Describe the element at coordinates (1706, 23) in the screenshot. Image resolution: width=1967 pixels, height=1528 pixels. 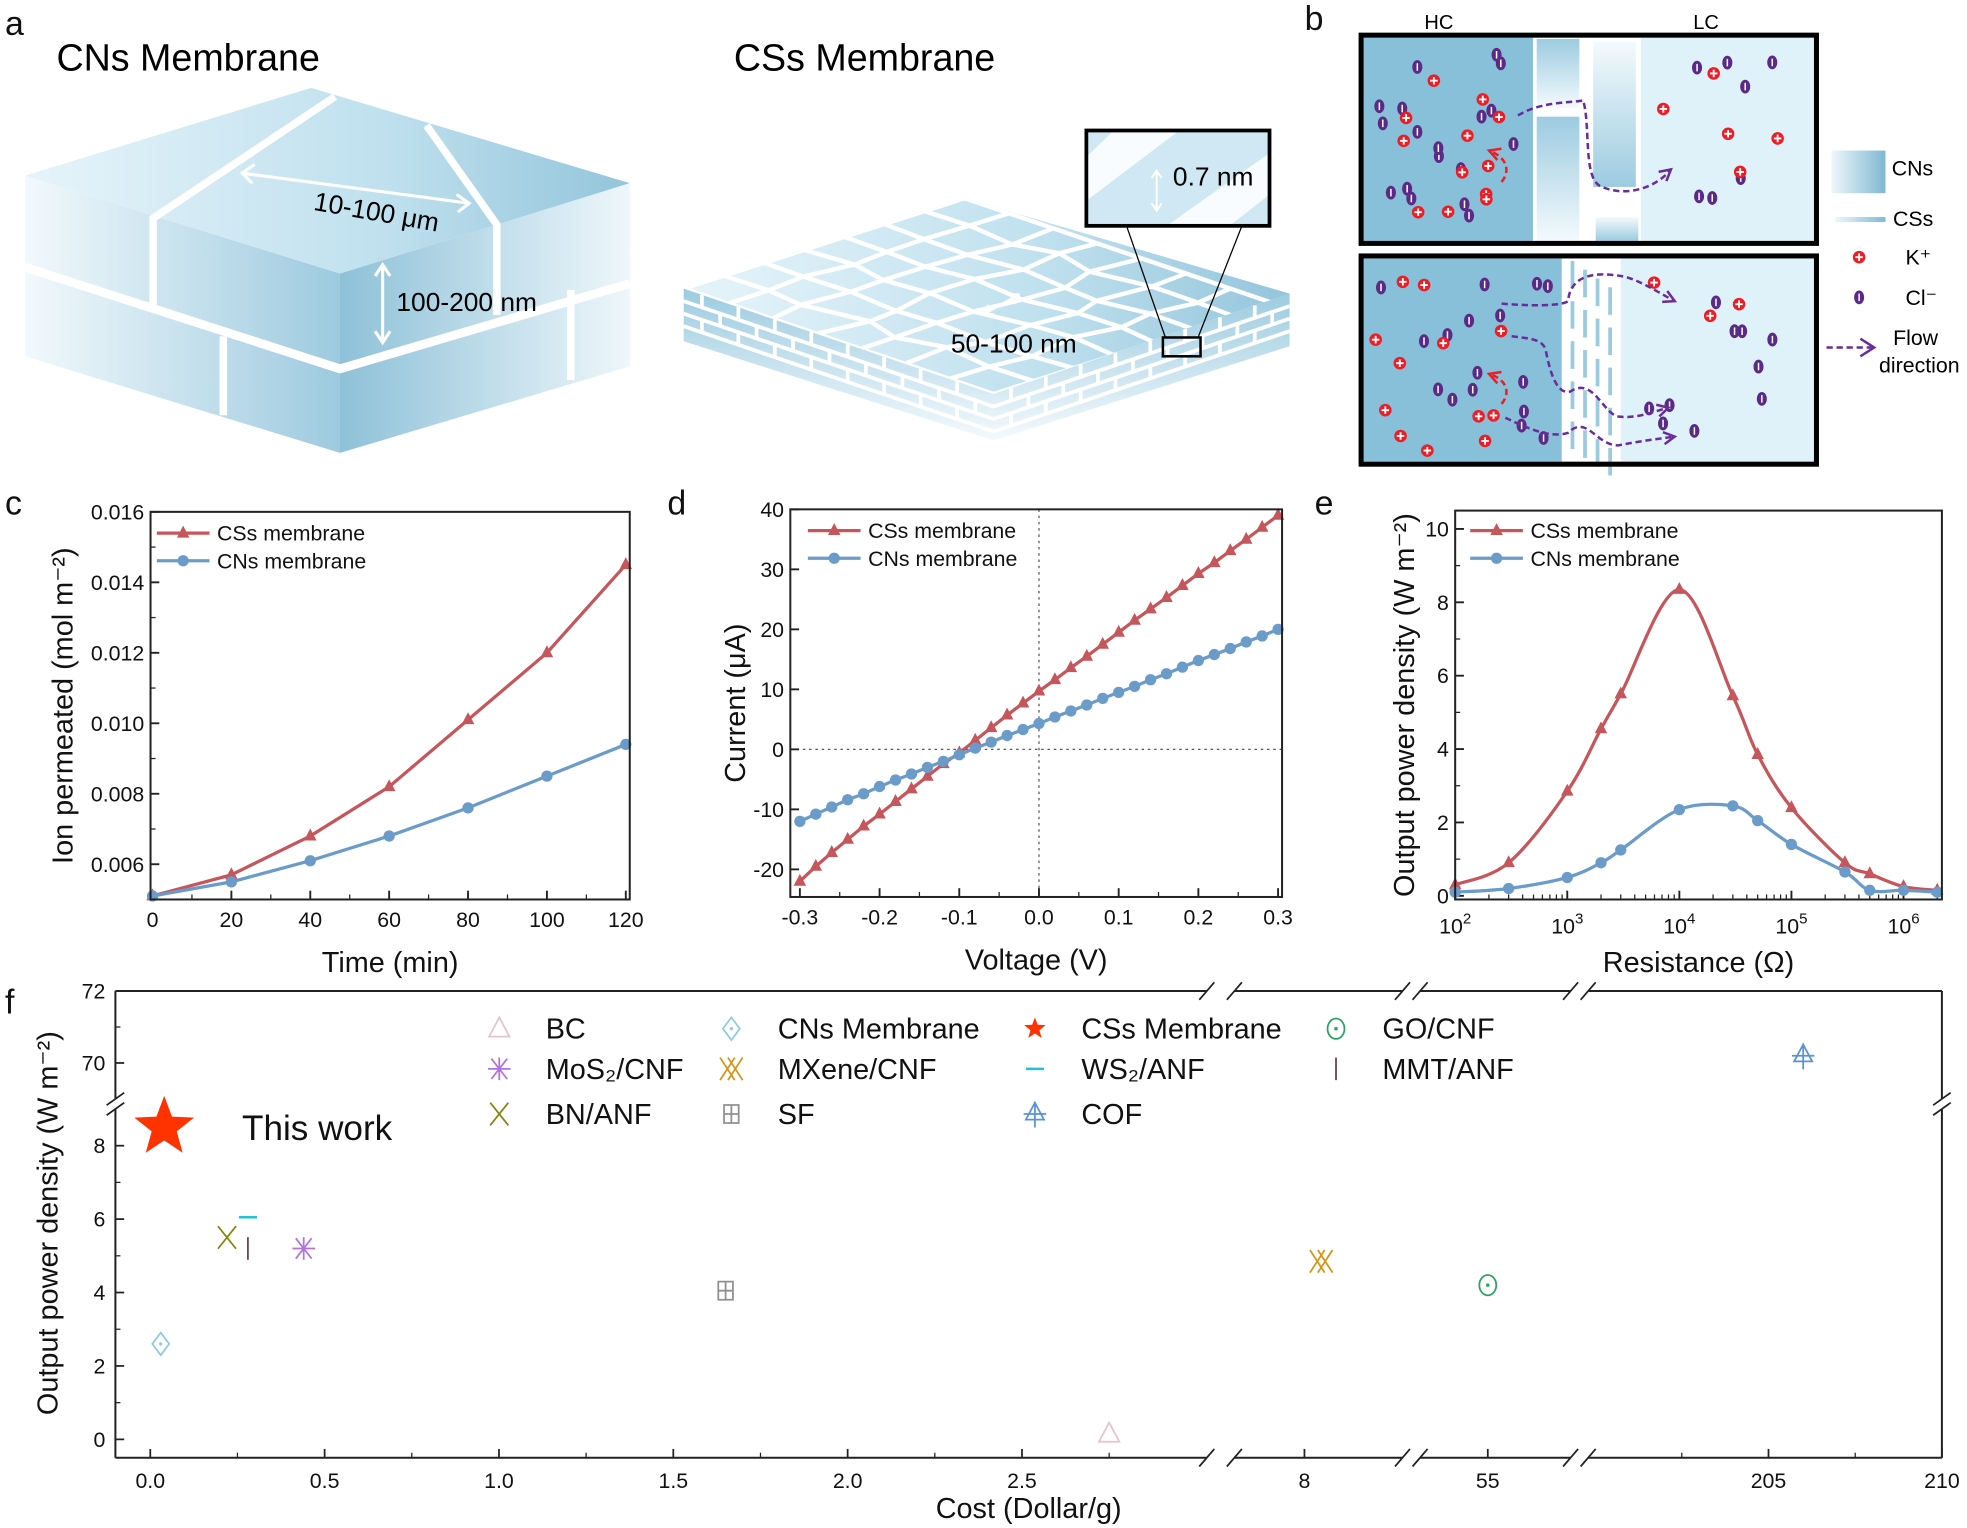
I see `lc-label: LC` at that location.